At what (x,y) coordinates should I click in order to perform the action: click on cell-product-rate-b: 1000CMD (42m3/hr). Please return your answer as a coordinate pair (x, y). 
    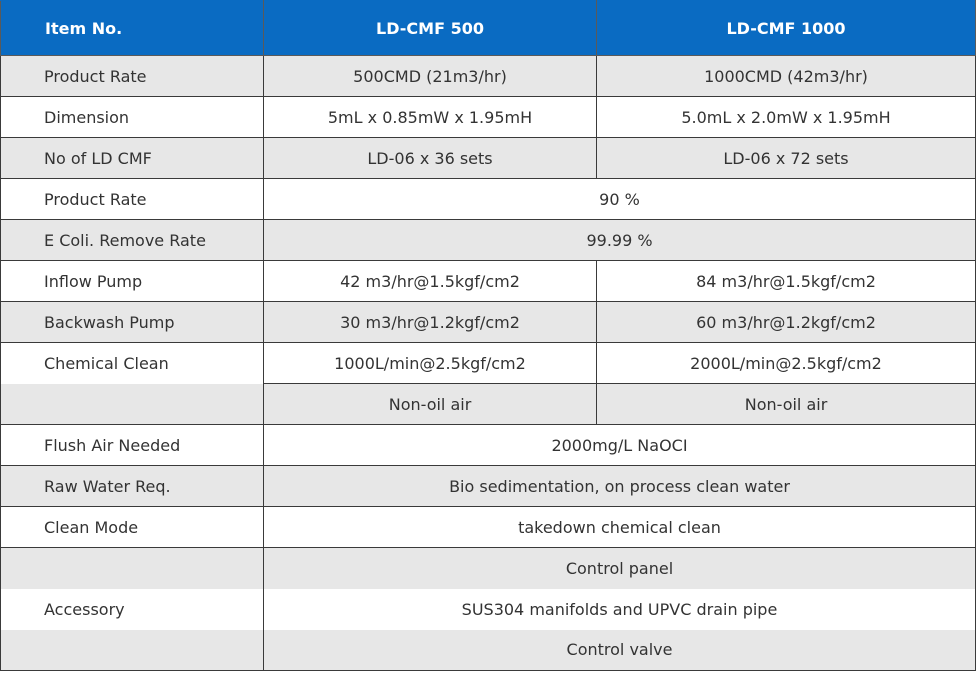
    Looking at the image, I should click on (786, 76).